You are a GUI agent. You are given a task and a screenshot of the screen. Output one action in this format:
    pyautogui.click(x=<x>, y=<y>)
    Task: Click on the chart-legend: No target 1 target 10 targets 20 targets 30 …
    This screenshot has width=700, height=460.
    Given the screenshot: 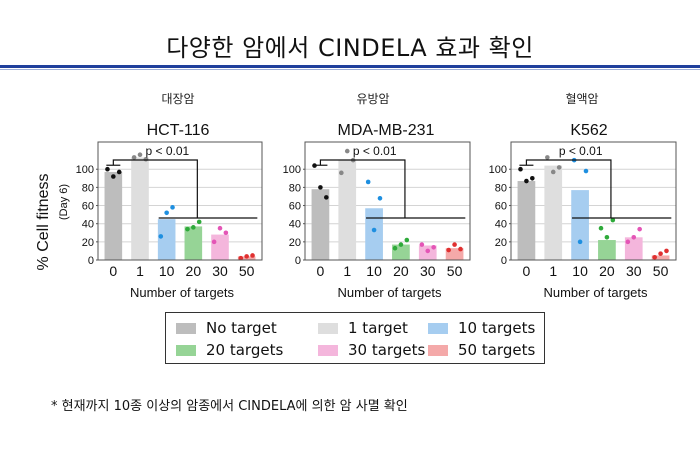 What is the action you would take?
    pyautogui.click(x=355, y=338)
    